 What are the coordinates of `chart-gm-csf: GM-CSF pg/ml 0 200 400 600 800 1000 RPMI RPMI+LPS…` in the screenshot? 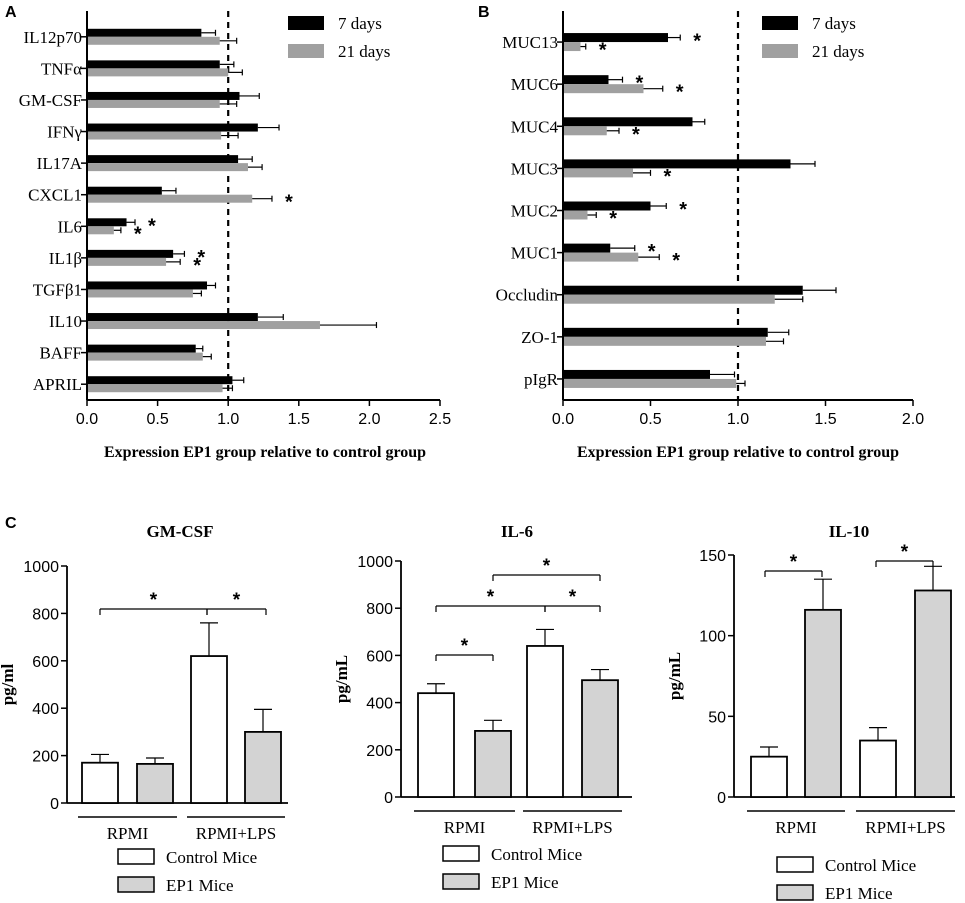 It's located at (144, 708).